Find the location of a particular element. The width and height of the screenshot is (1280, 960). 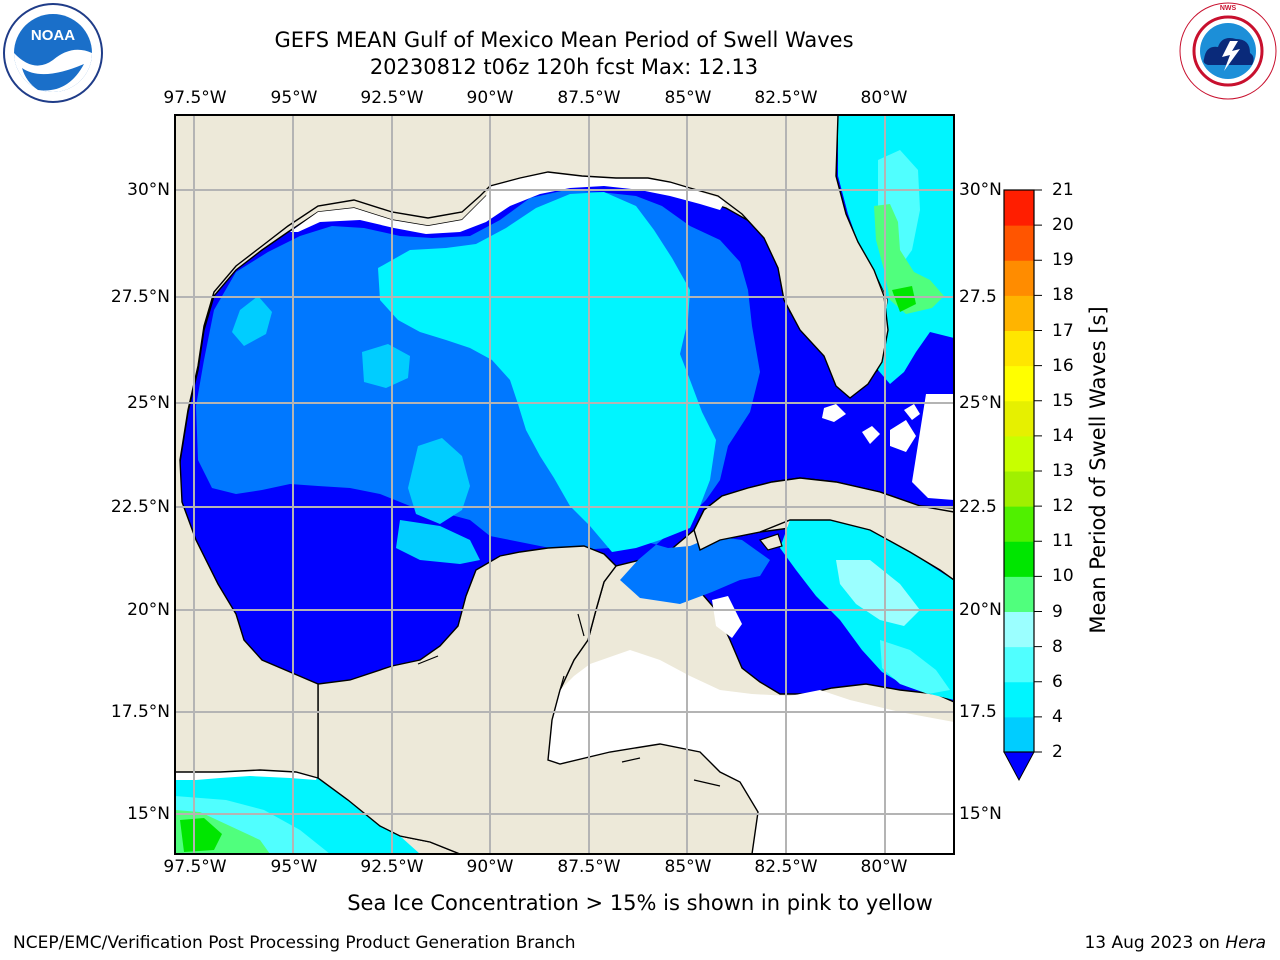

lon-tick-top: 92.5°W is located at coordinates (392, 98).